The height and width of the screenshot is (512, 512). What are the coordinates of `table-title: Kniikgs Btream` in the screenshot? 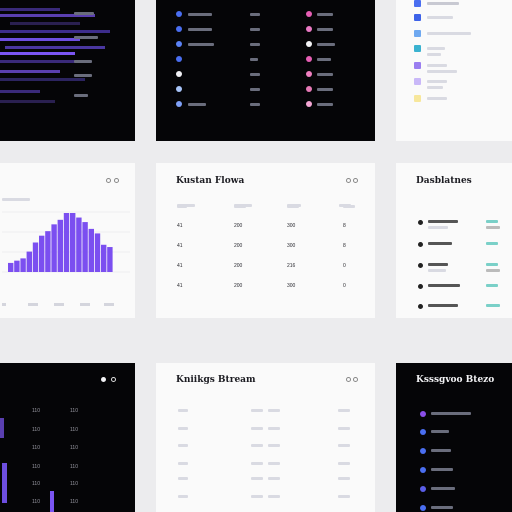 It's located at (216, 380).